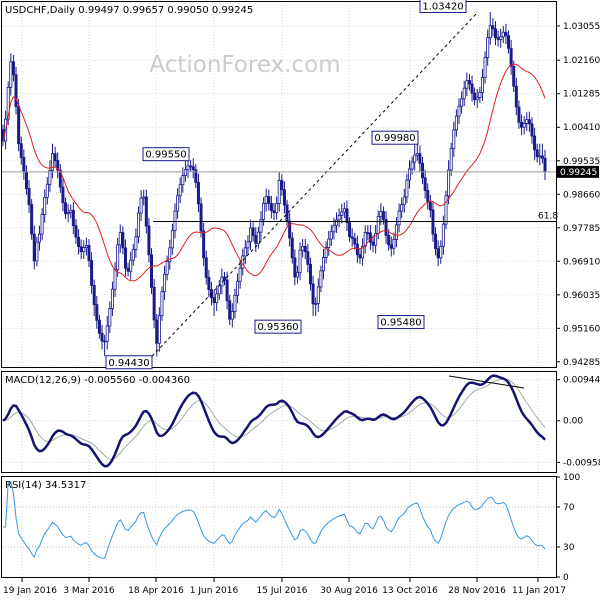  What do you see at coordinates (581, 195) in the screenshot?
I see `price-tick-label: 0.98660` at bounding box center [581, 195].